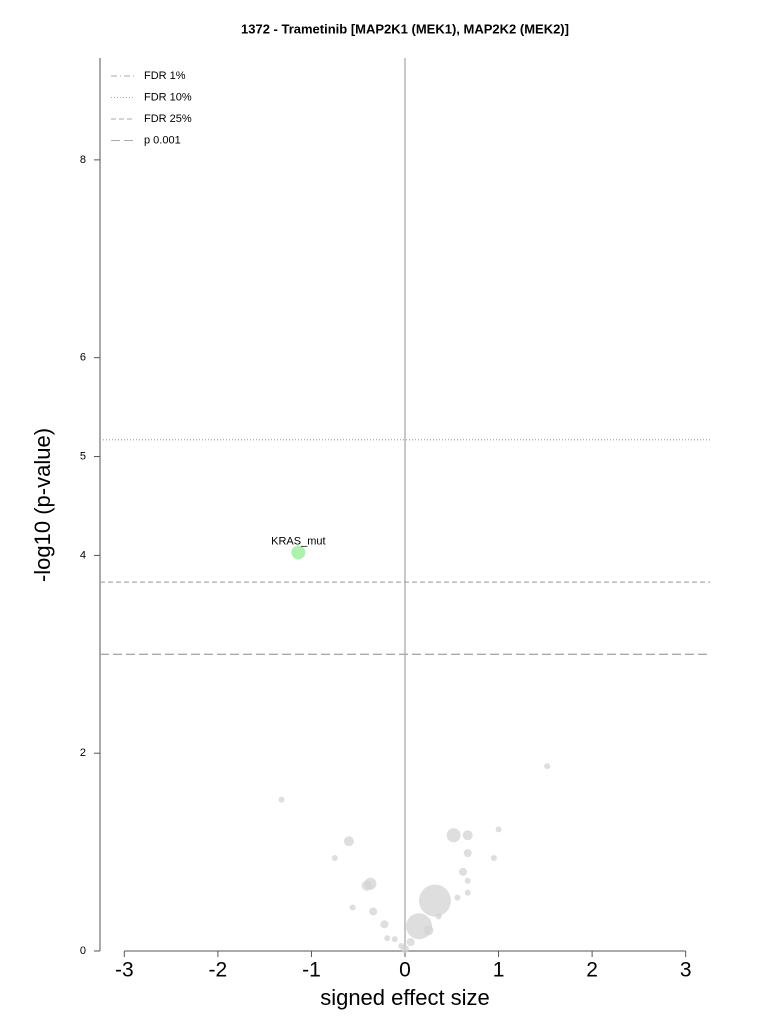 Image resolution: width=768 pixels, height=1024 pixels. I want to click on x-tick-label: 0, so click(405, 970).